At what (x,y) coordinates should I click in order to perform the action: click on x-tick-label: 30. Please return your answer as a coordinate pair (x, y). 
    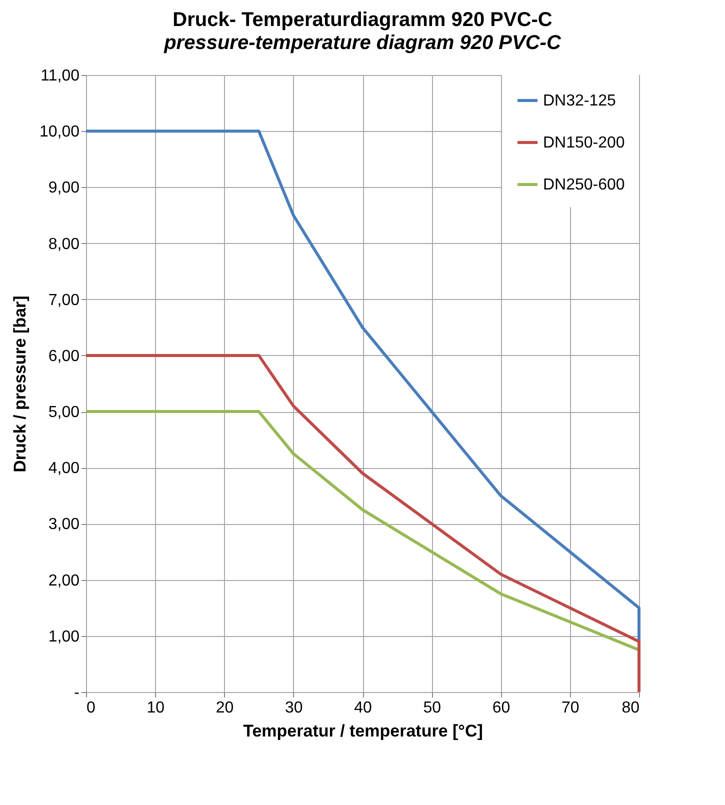
    Looking at the image, I should click on (293, 708).